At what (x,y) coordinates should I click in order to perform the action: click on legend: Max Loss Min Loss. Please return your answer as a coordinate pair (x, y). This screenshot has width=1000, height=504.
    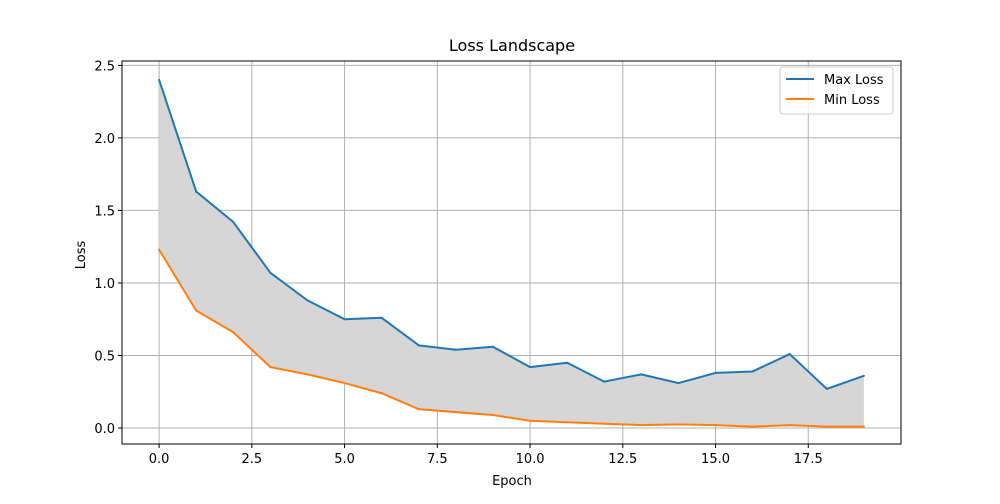
    Looking at the image, I should click on (836, 90).